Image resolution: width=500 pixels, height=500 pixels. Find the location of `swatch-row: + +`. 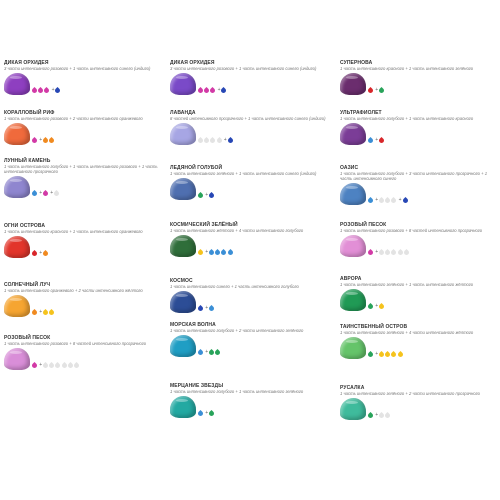

swatch-row: + + is located at coordinates (83, 187).